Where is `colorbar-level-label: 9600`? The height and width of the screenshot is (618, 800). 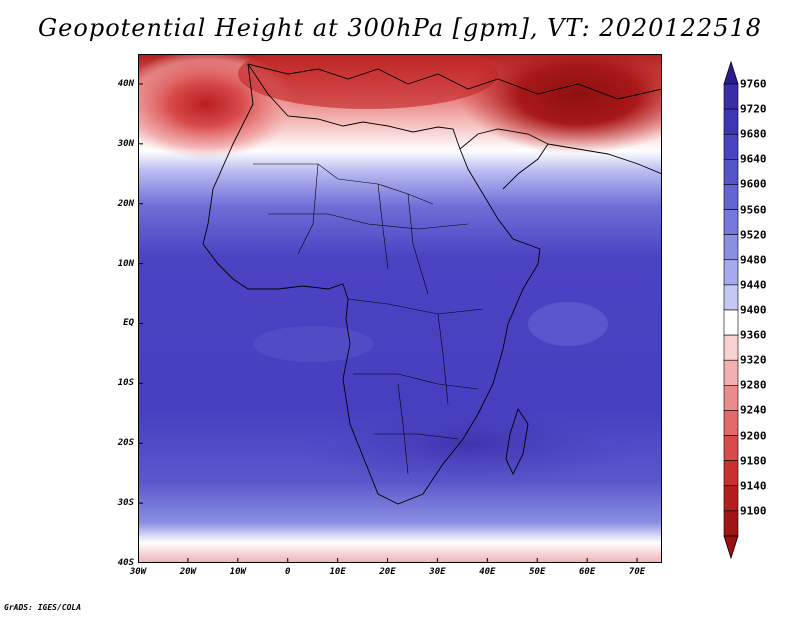
colorbar-level-label: 9600 is located at coordinates (753, 184).